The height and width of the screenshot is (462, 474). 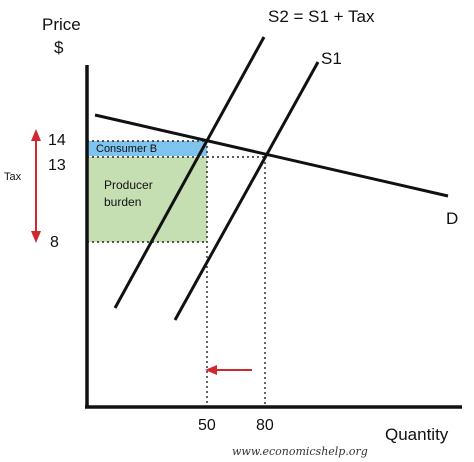 What do you see at coordinates (57, 165) in the screenshot?
I see `price-tick-13: 13` at bounding box center [57, 165].